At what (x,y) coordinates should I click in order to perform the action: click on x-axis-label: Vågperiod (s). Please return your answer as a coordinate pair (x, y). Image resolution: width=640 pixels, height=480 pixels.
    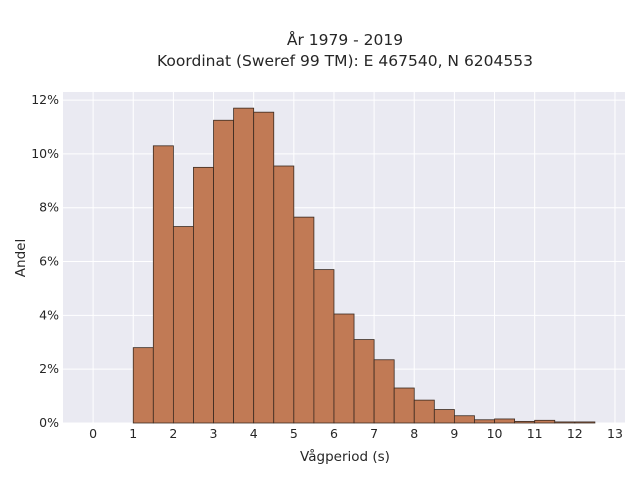
    Looking at the image, I should click on (345, 456).